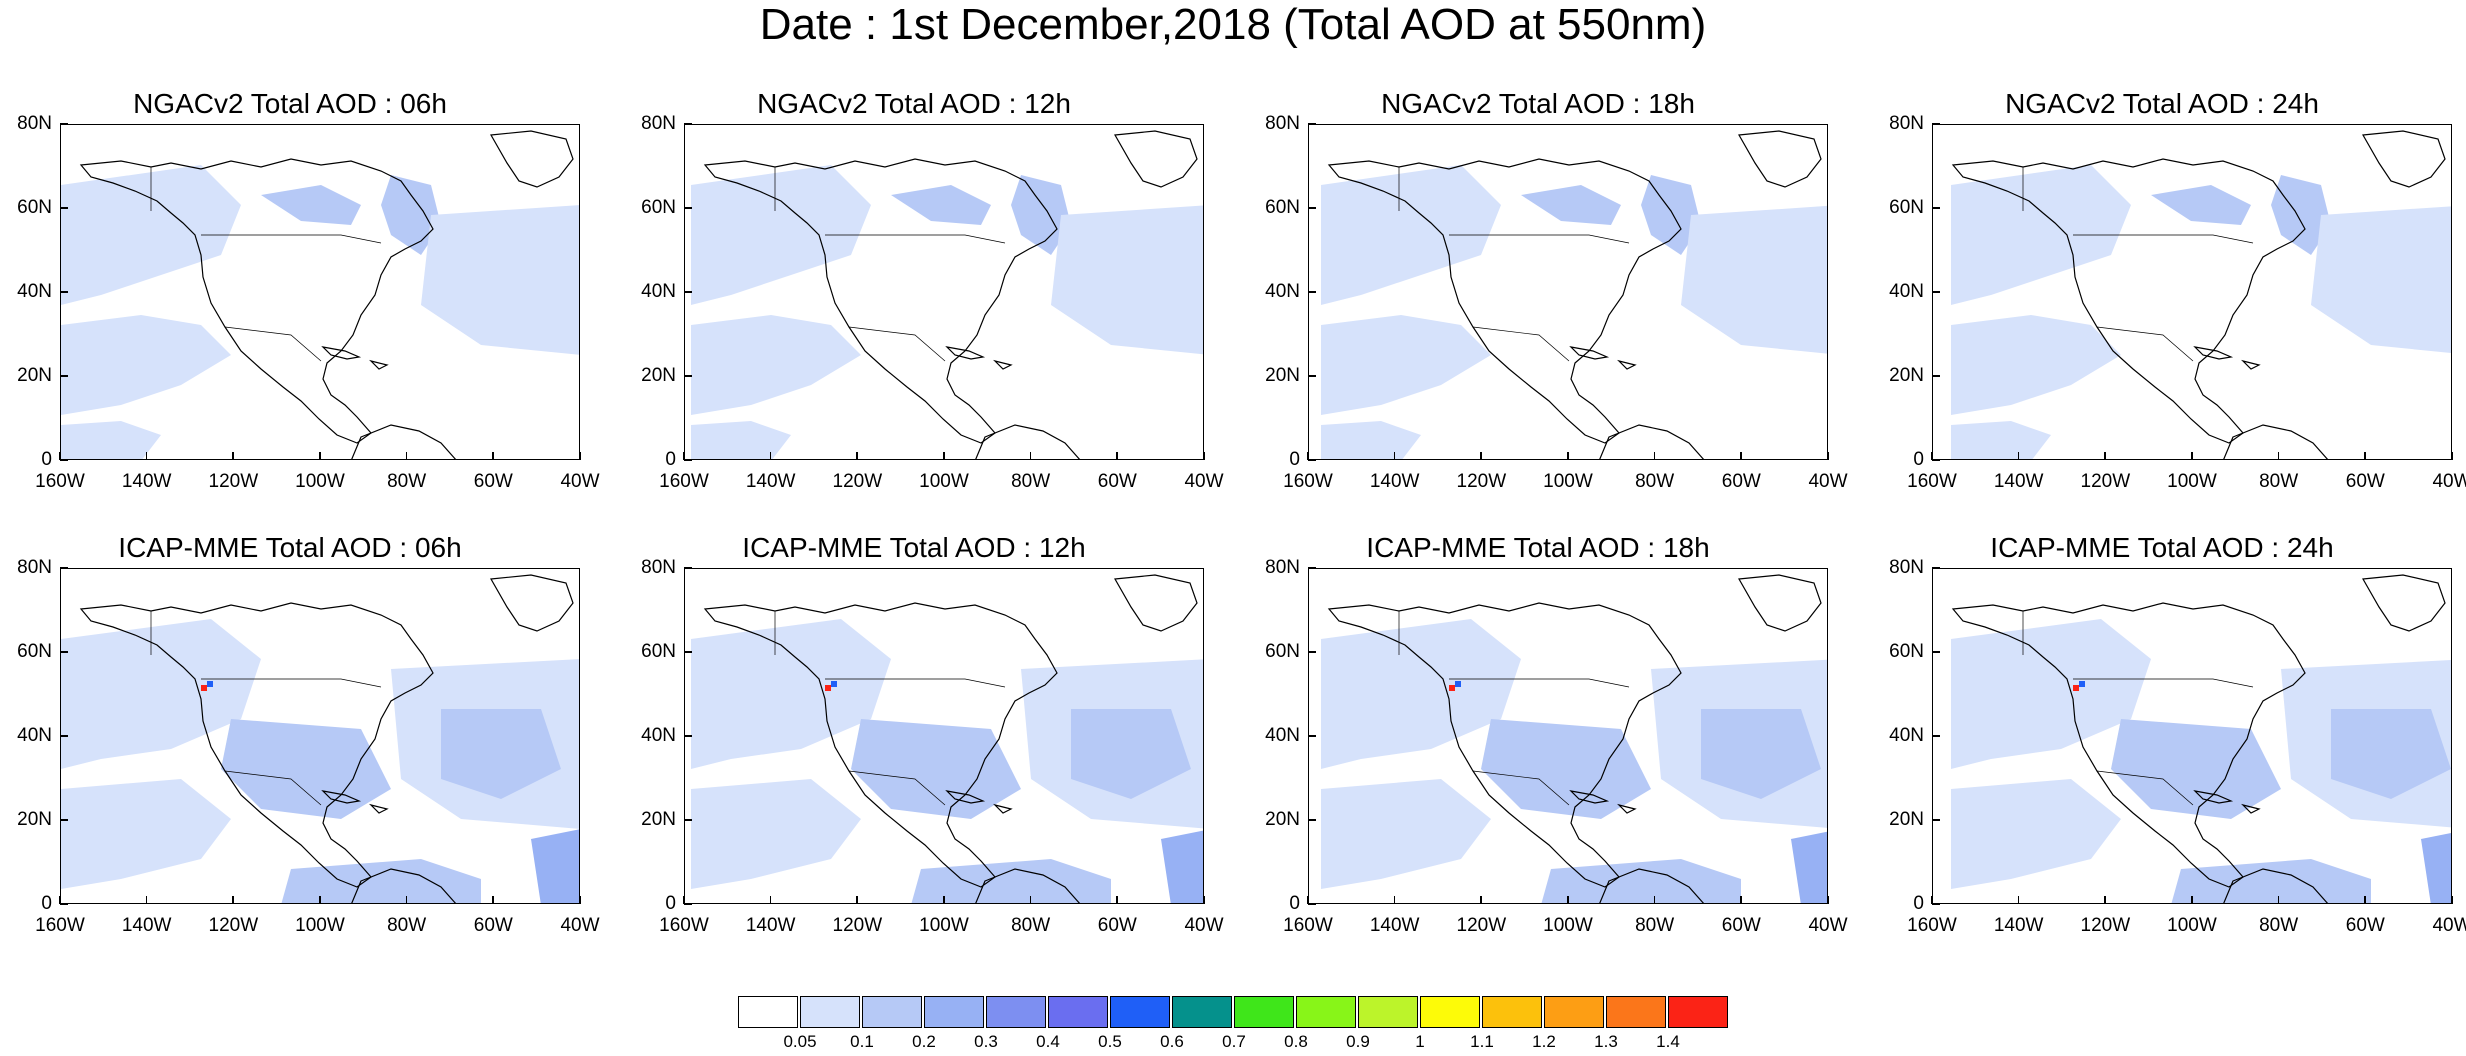 This screenshot has height=1056, width=2466. I want to click on colorbar-label: 1.4, so click(1668, 1041).